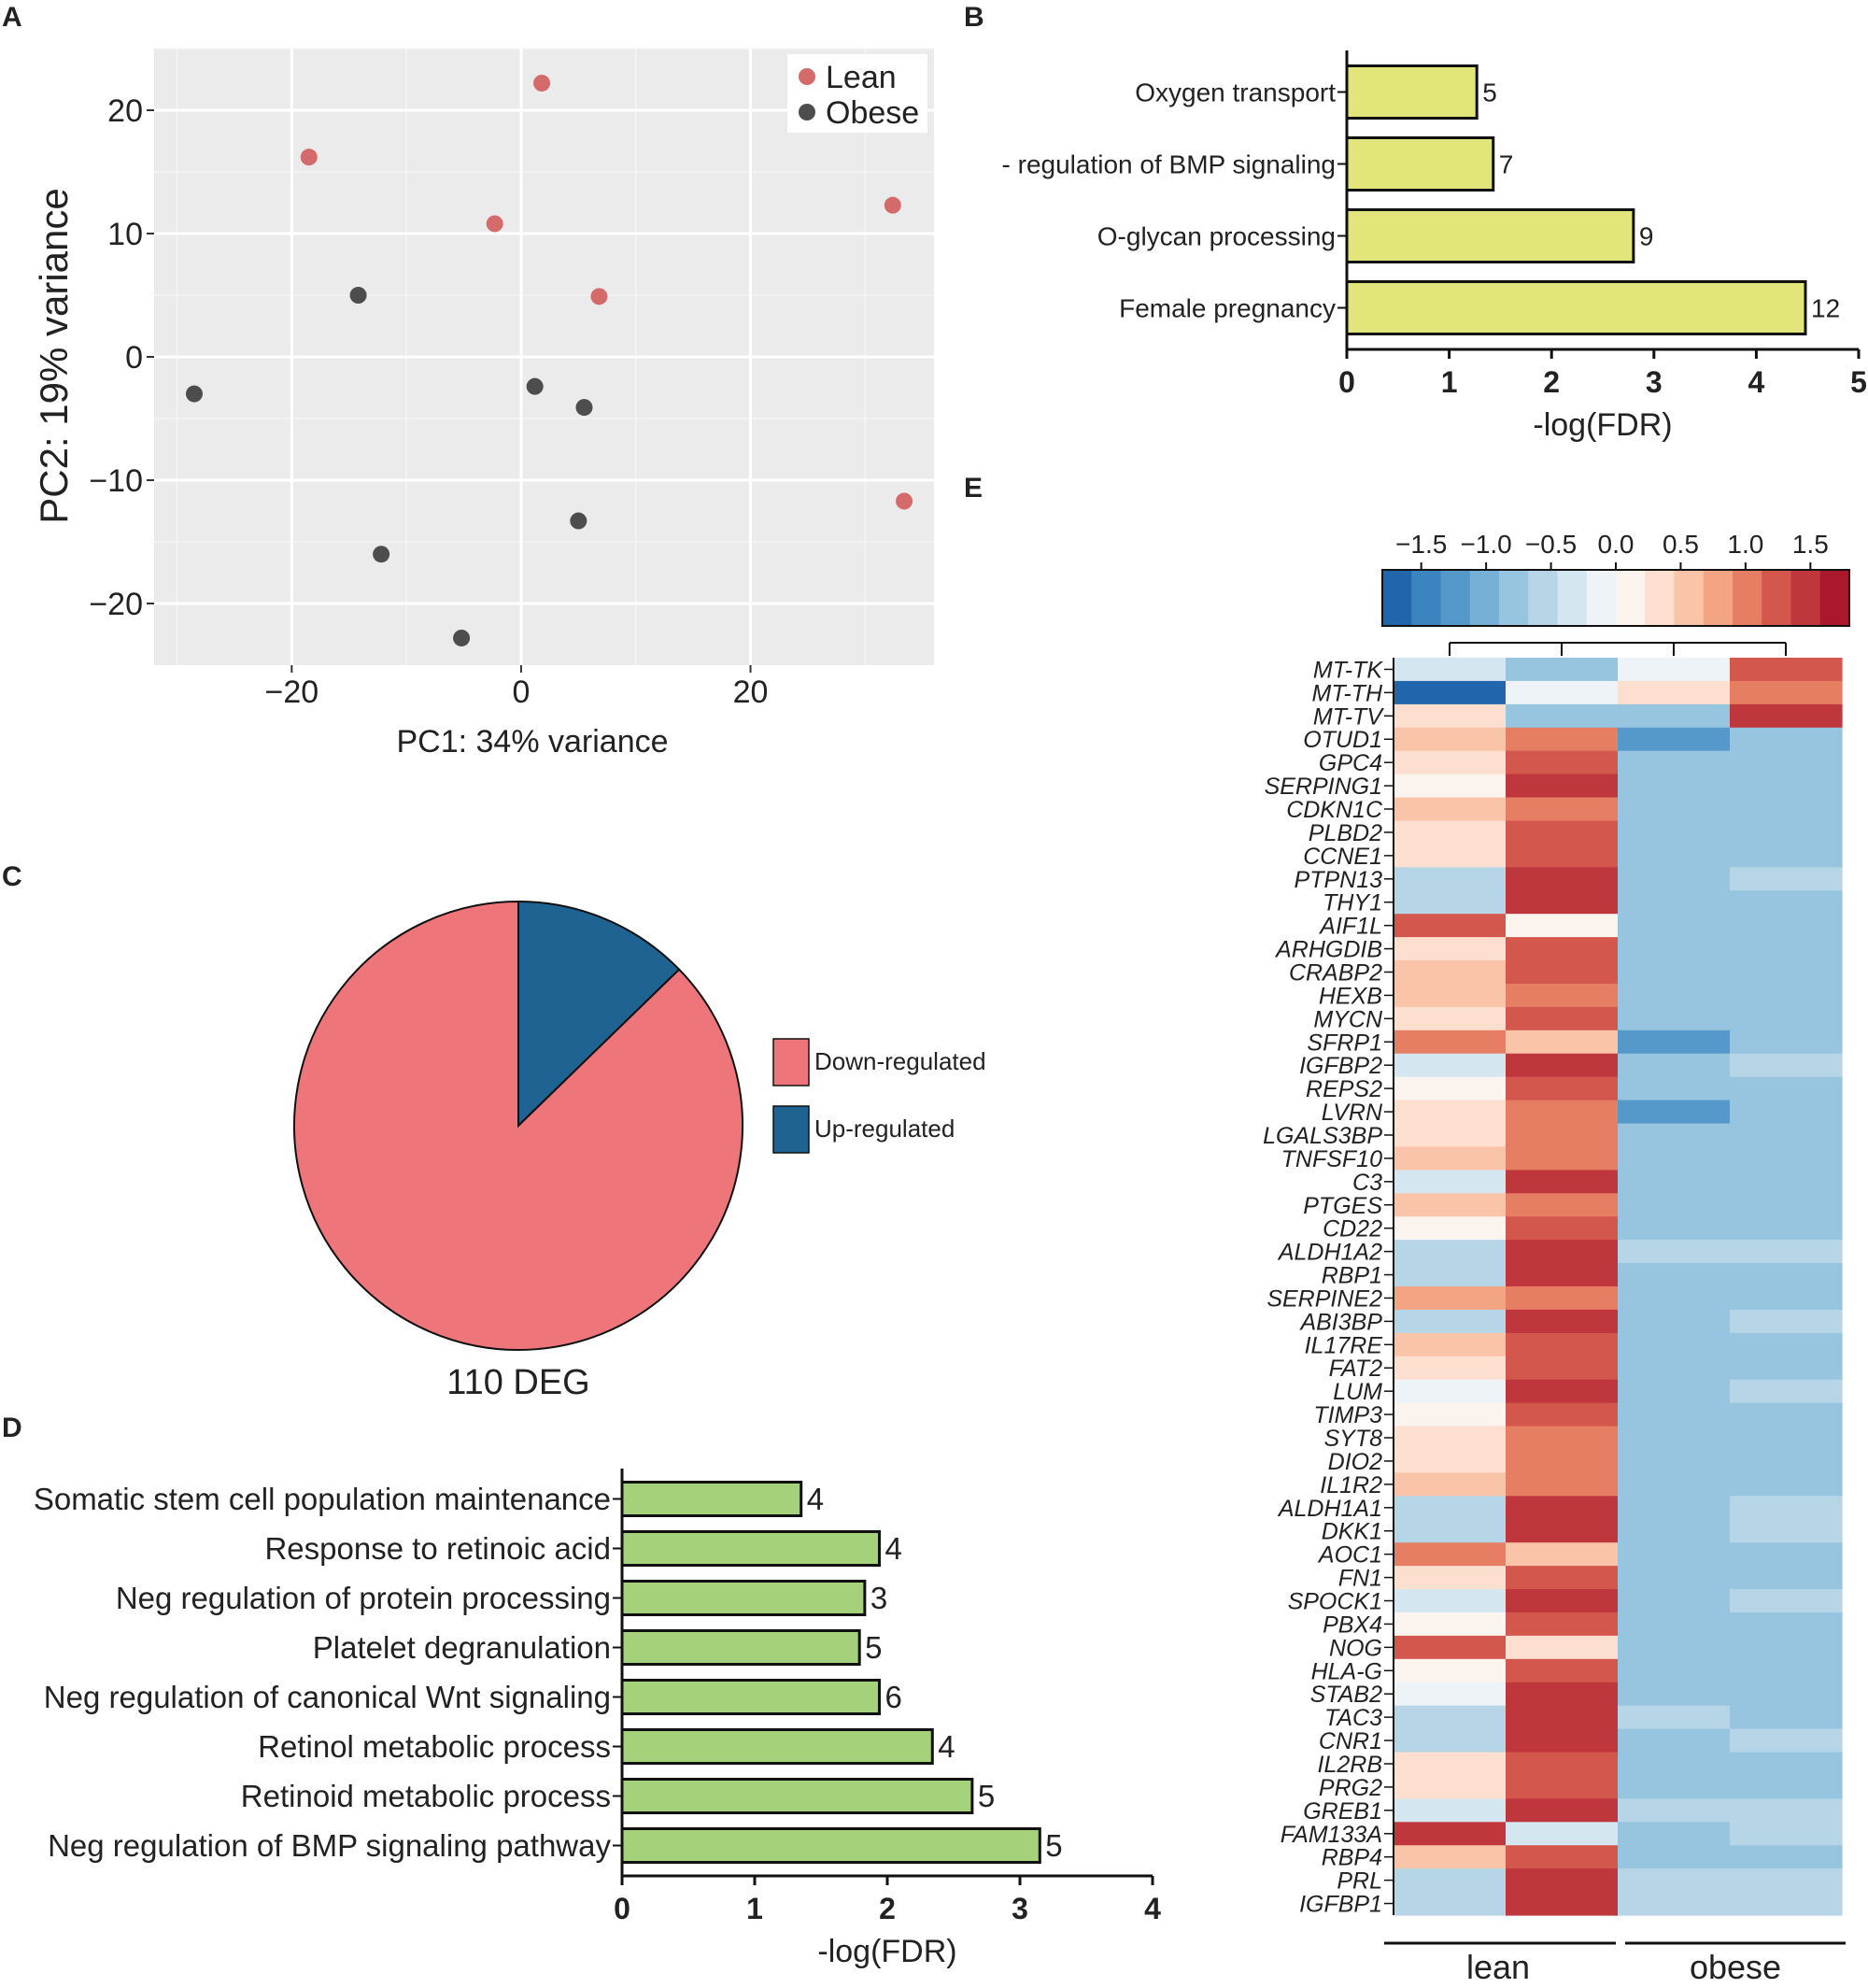 This screenshot has height=1988, width=1868. I want to click on go-b-gene-count-label: 5, so click(1490, 92).